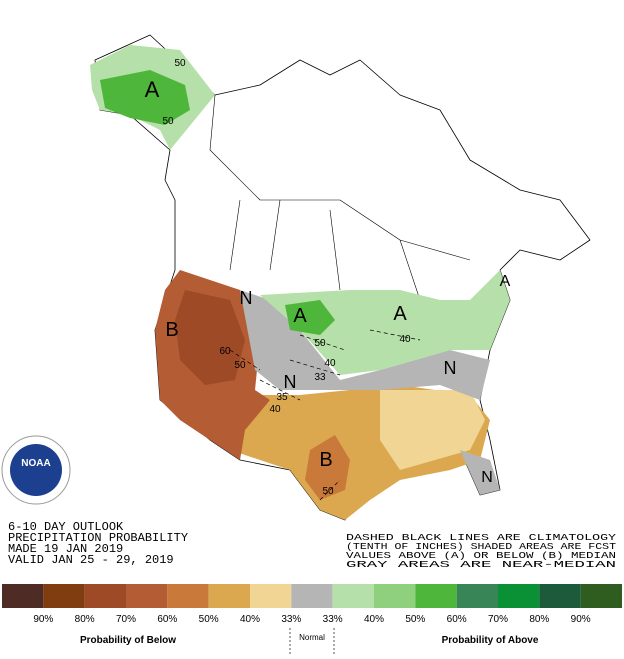 Image resolution: width=624 pixels, height=659 pixels. What do you see at coordinates (210, 337) in the screenshot?
I see `dark-brown-west` at bounding box center [210, 337].